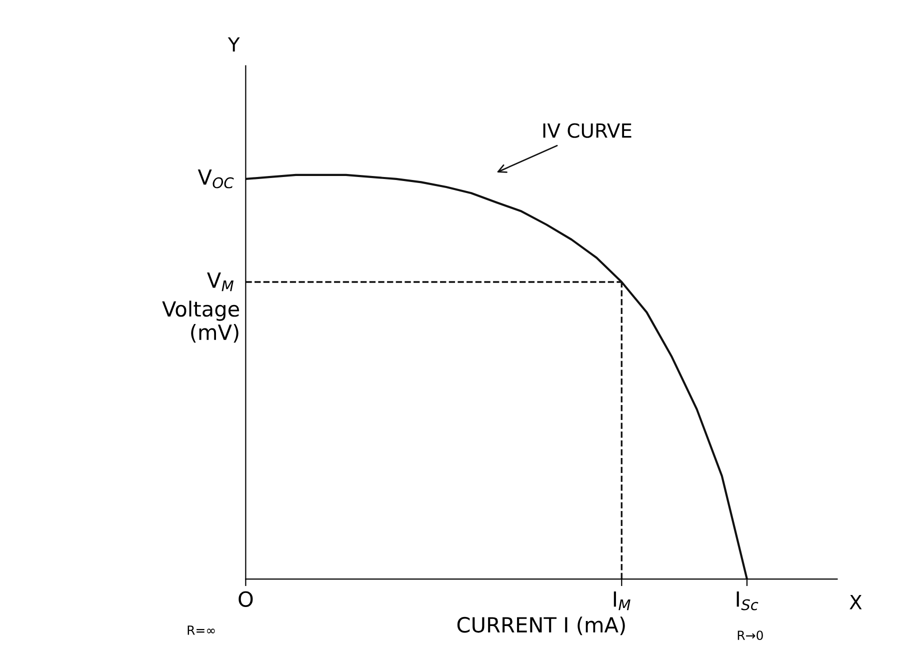 This screenshot has width=910, height=658. Describe the element at coordinates (587, 130) in the screenshot. I see `text: IV CURVE` at that location.